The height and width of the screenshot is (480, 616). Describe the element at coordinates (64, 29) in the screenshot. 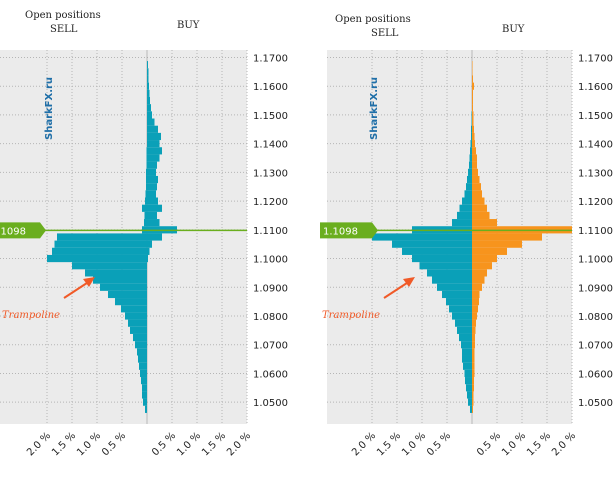

I see `legend-sell: SELL` at that location.